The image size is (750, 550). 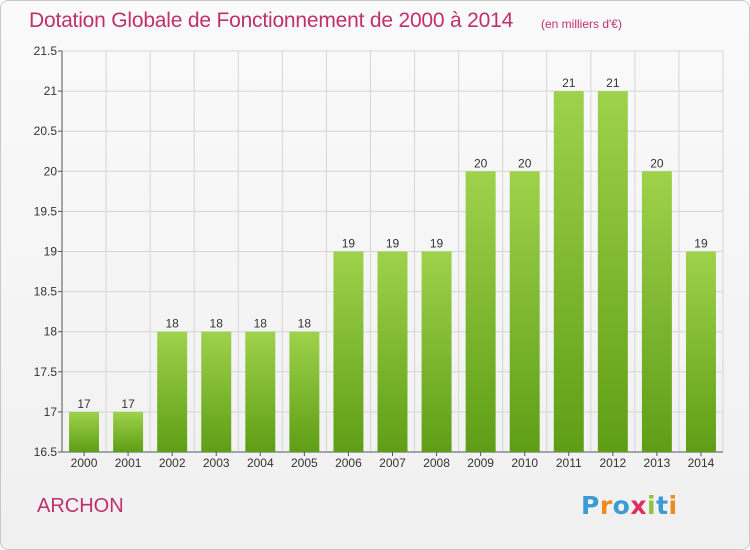 What do you see at coordinates (657, 463) in the screenshot?
I see `x-tick-label: 2013` at bounding box center [657, 463].